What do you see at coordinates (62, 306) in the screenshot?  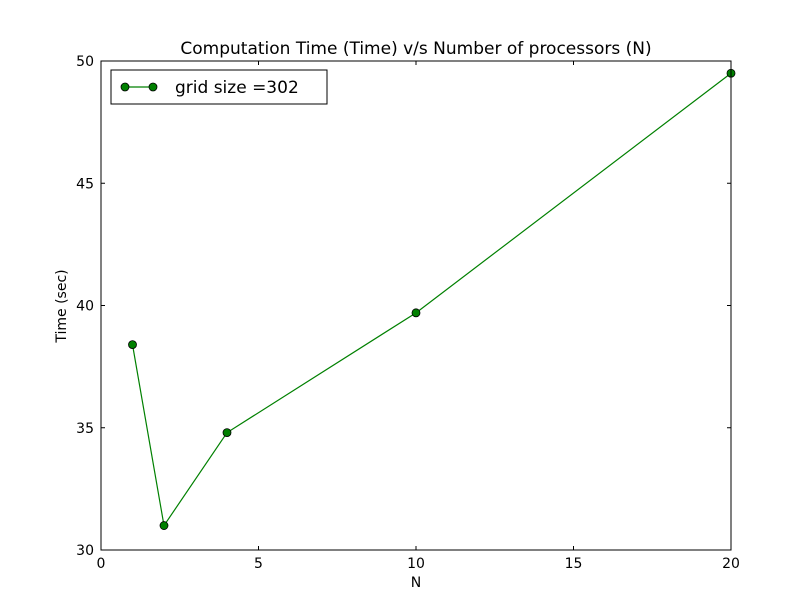 I see `y-axis-label: Time (sec)` at bounding box center [62, 306].